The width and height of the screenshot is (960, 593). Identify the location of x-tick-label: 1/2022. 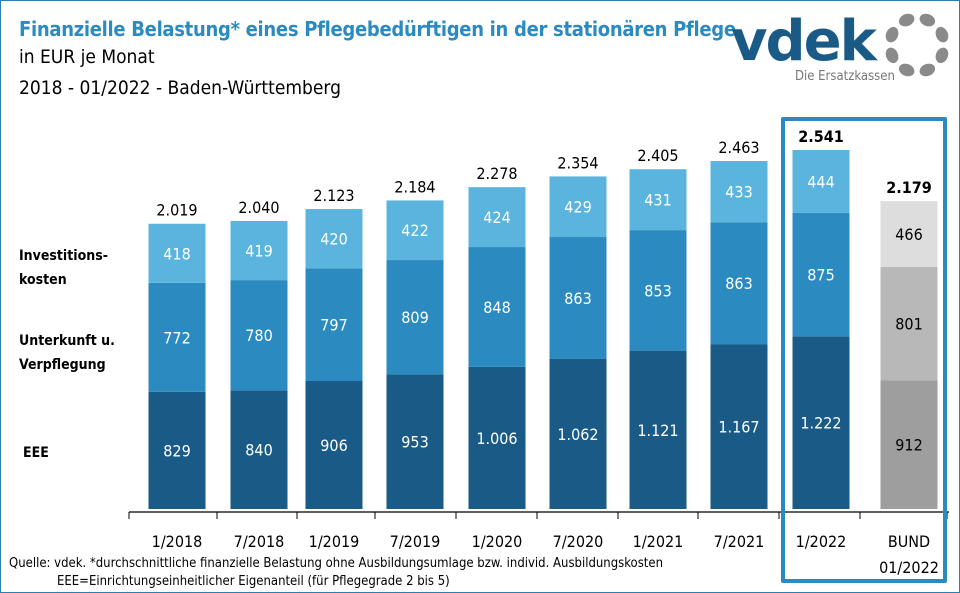
(821, 541).